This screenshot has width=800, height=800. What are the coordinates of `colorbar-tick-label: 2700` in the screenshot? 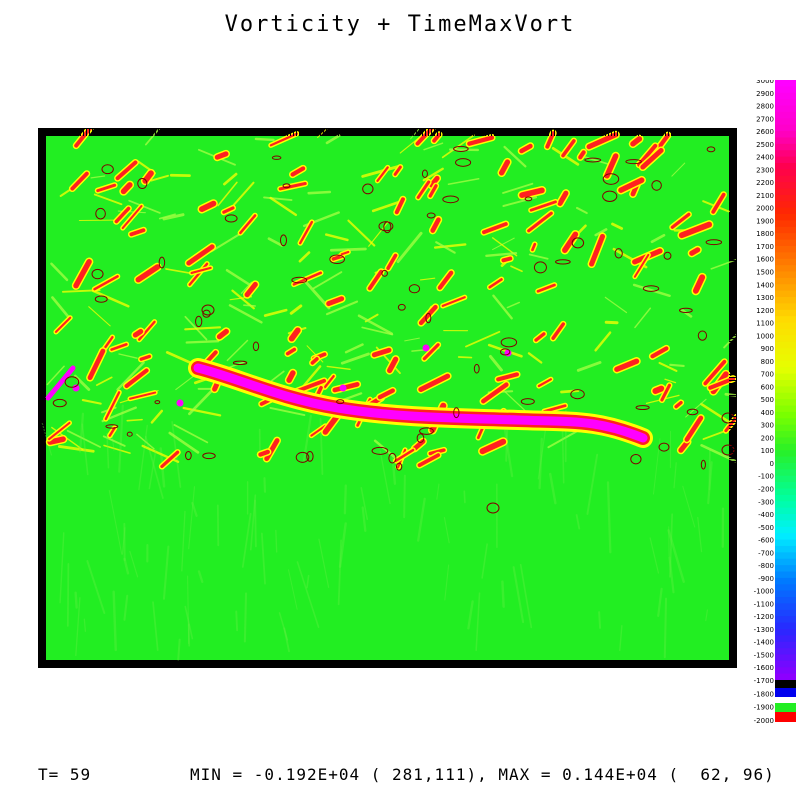 It's located at (765, 119).